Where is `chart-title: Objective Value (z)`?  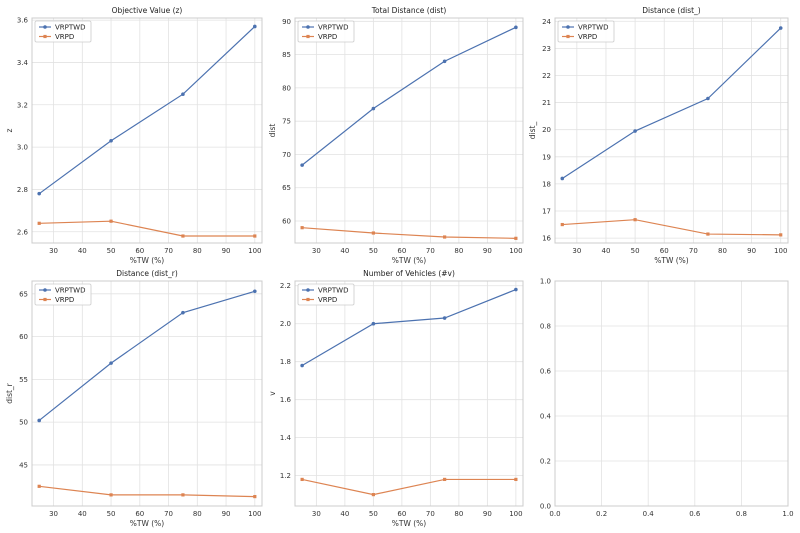
chart-title: Objective Value (z) is located at coordinates (147, 10).